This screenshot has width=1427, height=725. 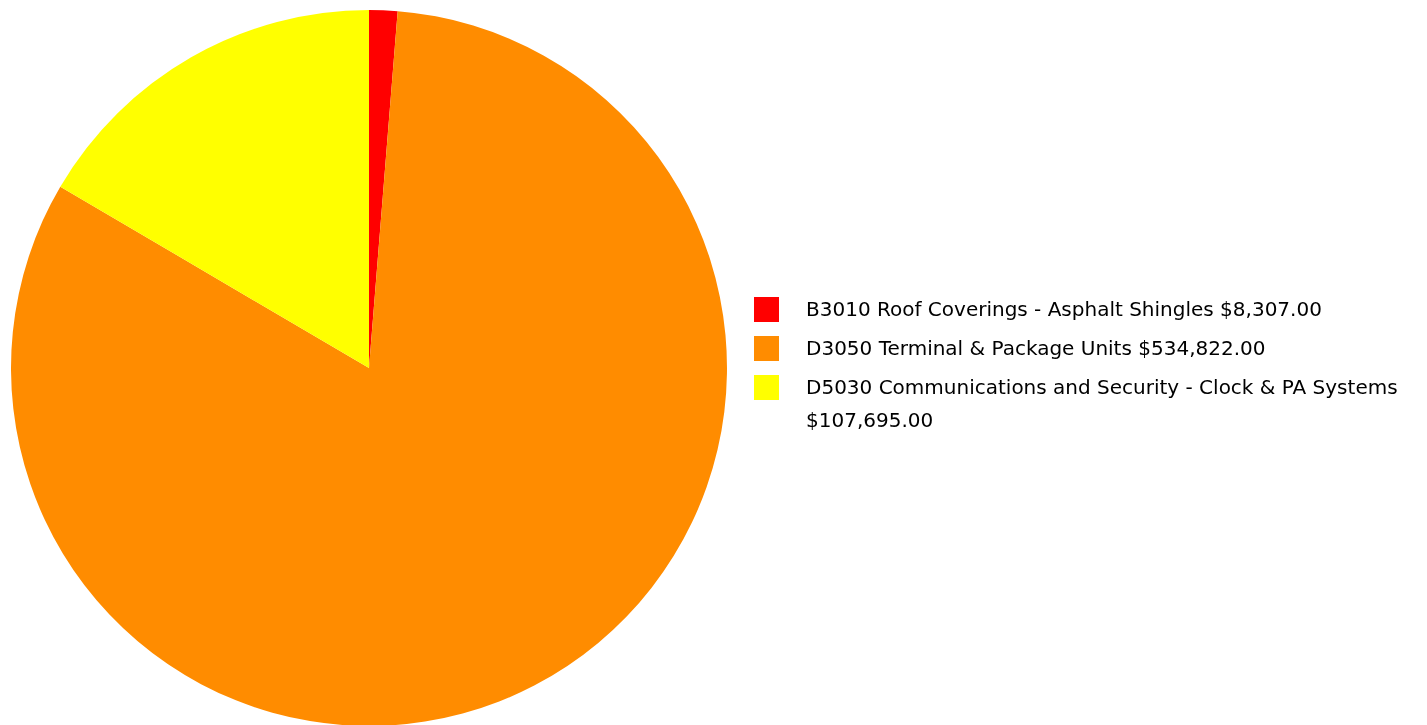 I want to click on pie-slice, so click(x=214, y=189).